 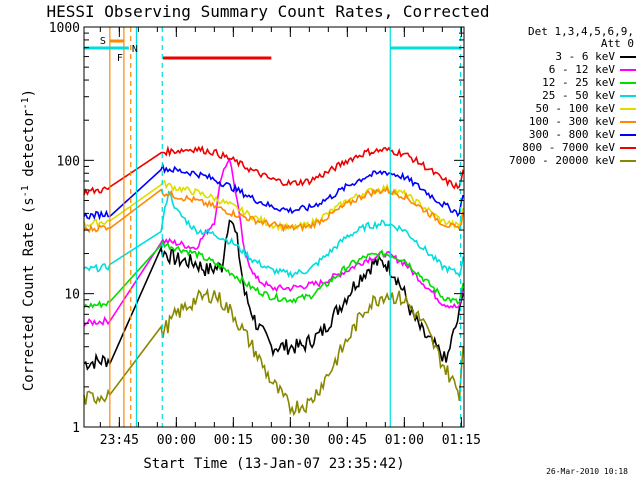 What do you see at coordinates (72, 295) in the screenshot?
I see `y-tick-label: 10` at bounding box center [72, 295].